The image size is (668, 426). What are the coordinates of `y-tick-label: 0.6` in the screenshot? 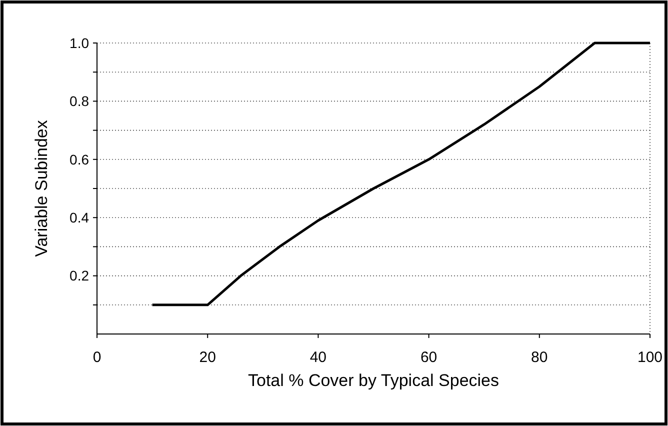 It's located at (80, 159).